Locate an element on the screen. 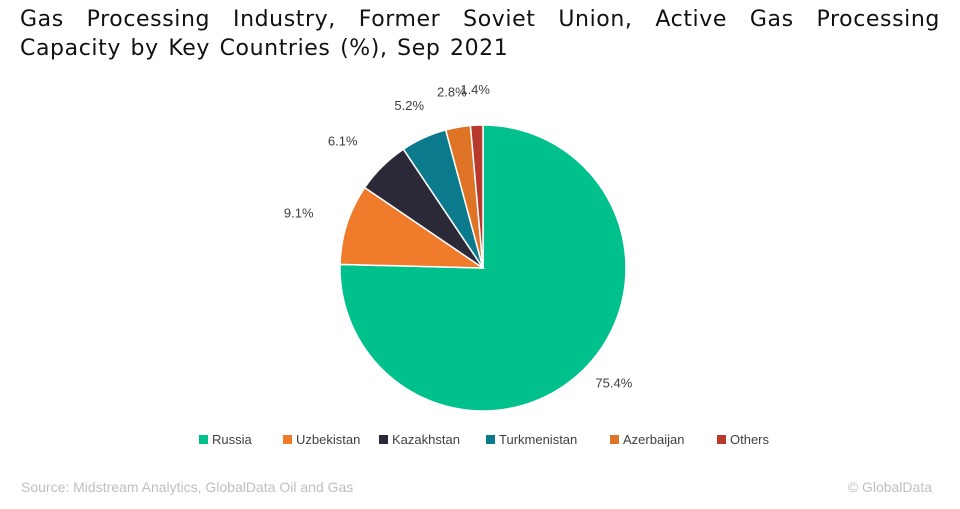  legend-swatch-uzbekistan is located at coordinates (287, 439).